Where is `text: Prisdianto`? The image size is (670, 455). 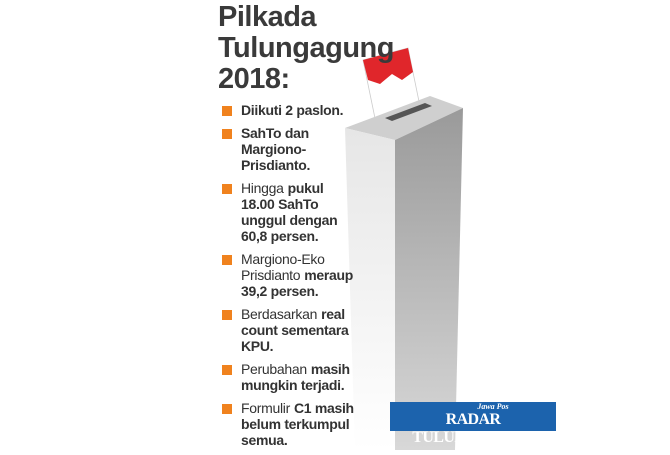 text: Prisdianto is located at coordinates (271, 275).